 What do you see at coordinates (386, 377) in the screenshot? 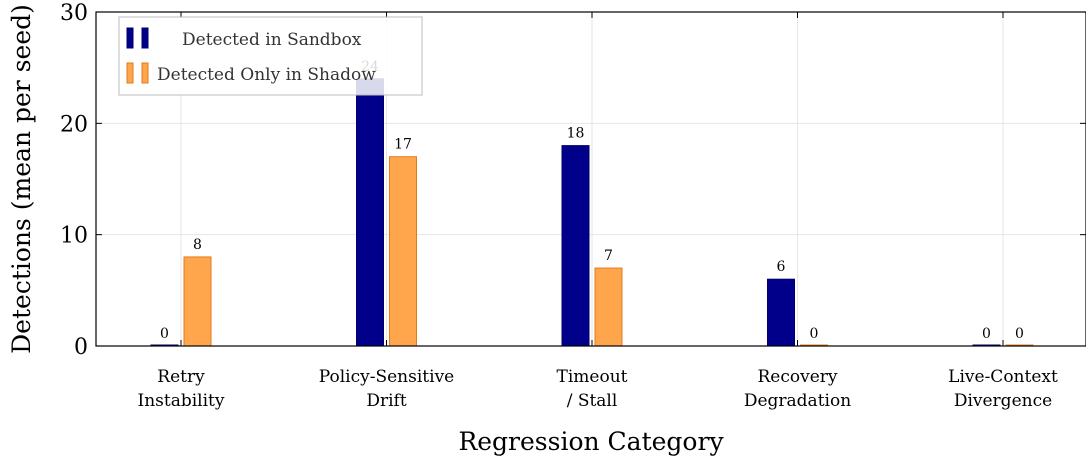
I see `x-category-label: Policy-Sensitive` at bounding box center [386, 377].